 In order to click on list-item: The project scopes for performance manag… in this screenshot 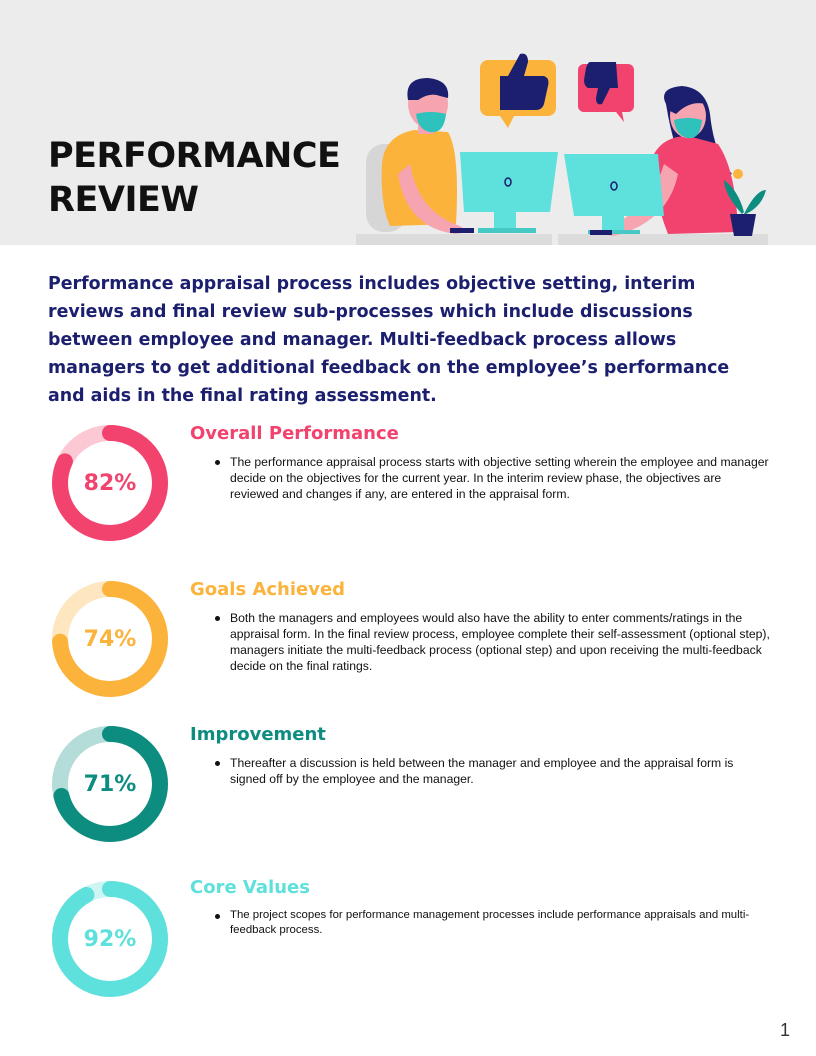, I will do `click(492, 923)`.